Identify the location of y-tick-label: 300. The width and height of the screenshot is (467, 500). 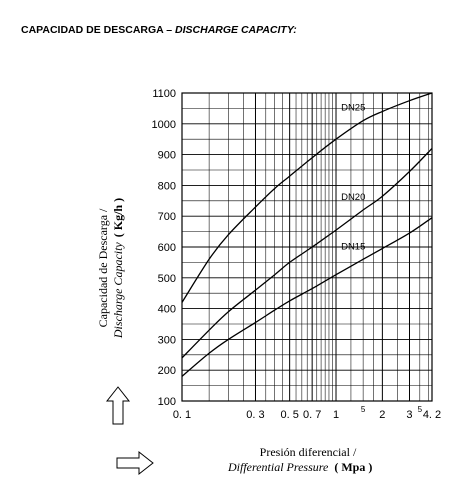
(167, 340).